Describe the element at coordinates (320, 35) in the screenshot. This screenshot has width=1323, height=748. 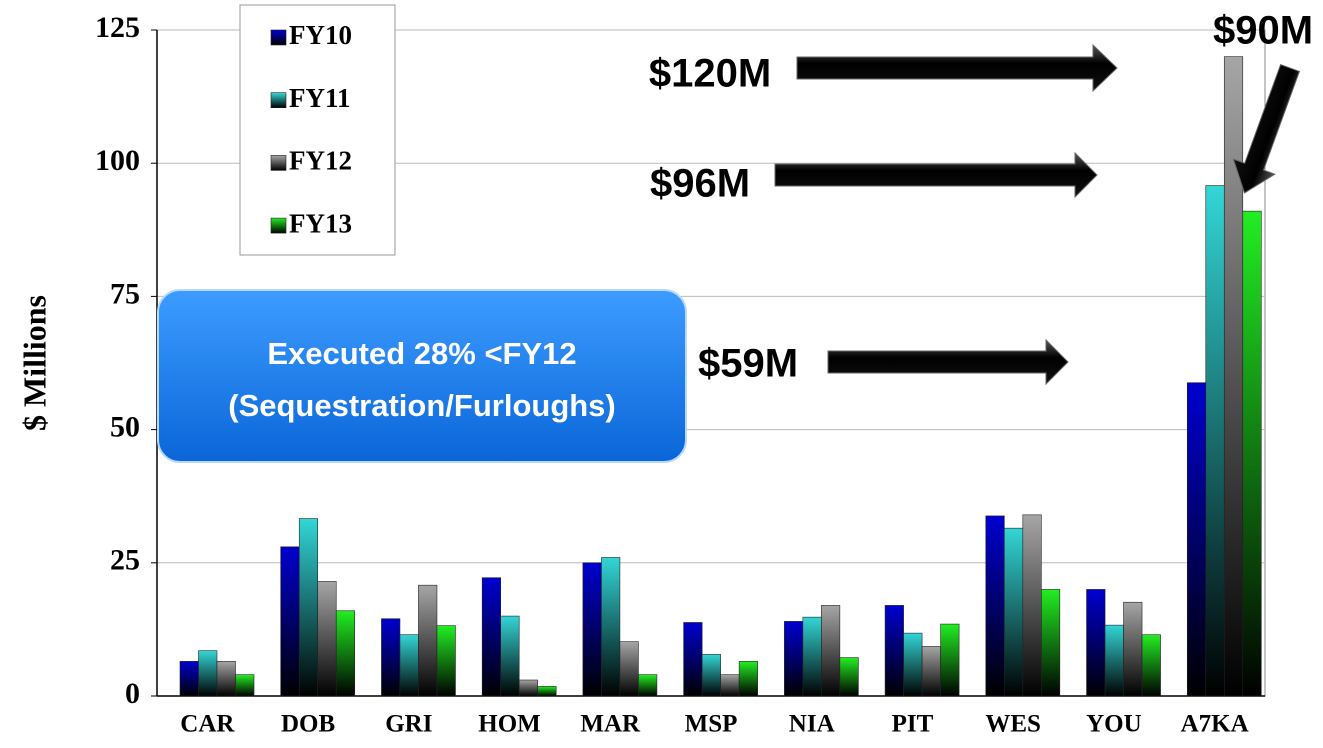
I see `legend-label: FY10` at that location.